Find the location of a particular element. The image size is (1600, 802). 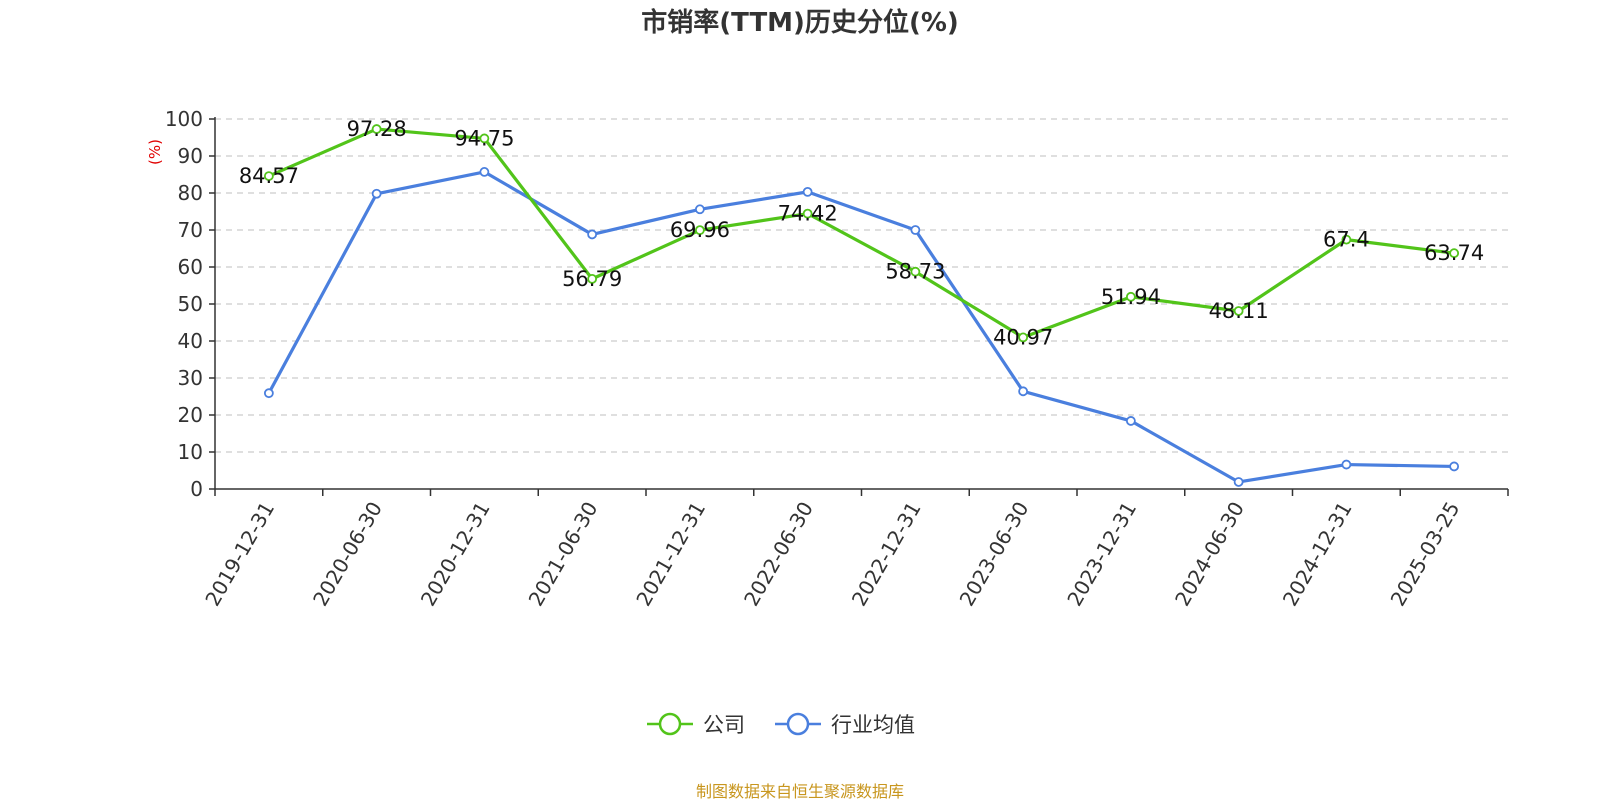

x-tick-label: 2021-12-31 is located at coordinates (670, 554).